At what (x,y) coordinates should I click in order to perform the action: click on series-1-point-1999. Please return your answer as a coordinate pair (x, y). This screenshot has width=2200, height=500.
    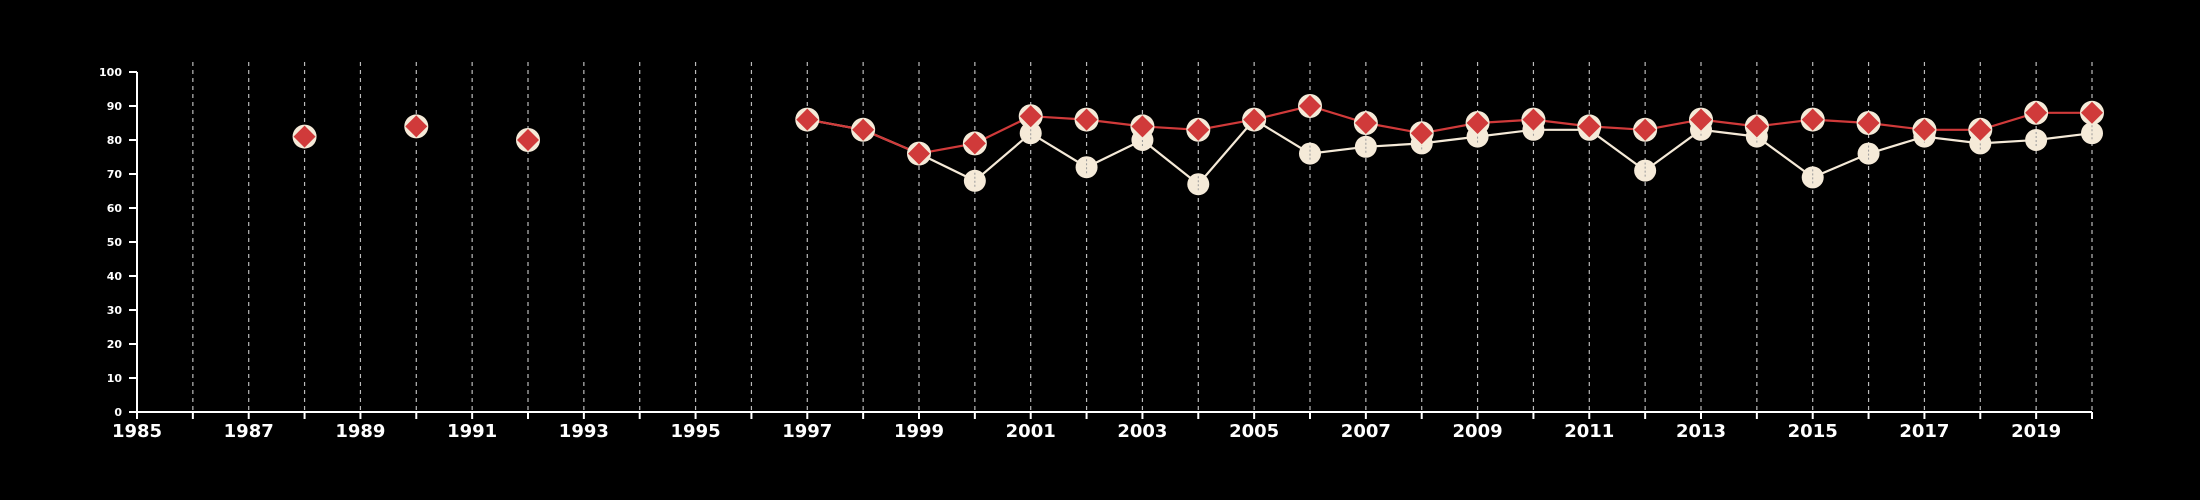
    Looking at the image, I should click on (919, 153).